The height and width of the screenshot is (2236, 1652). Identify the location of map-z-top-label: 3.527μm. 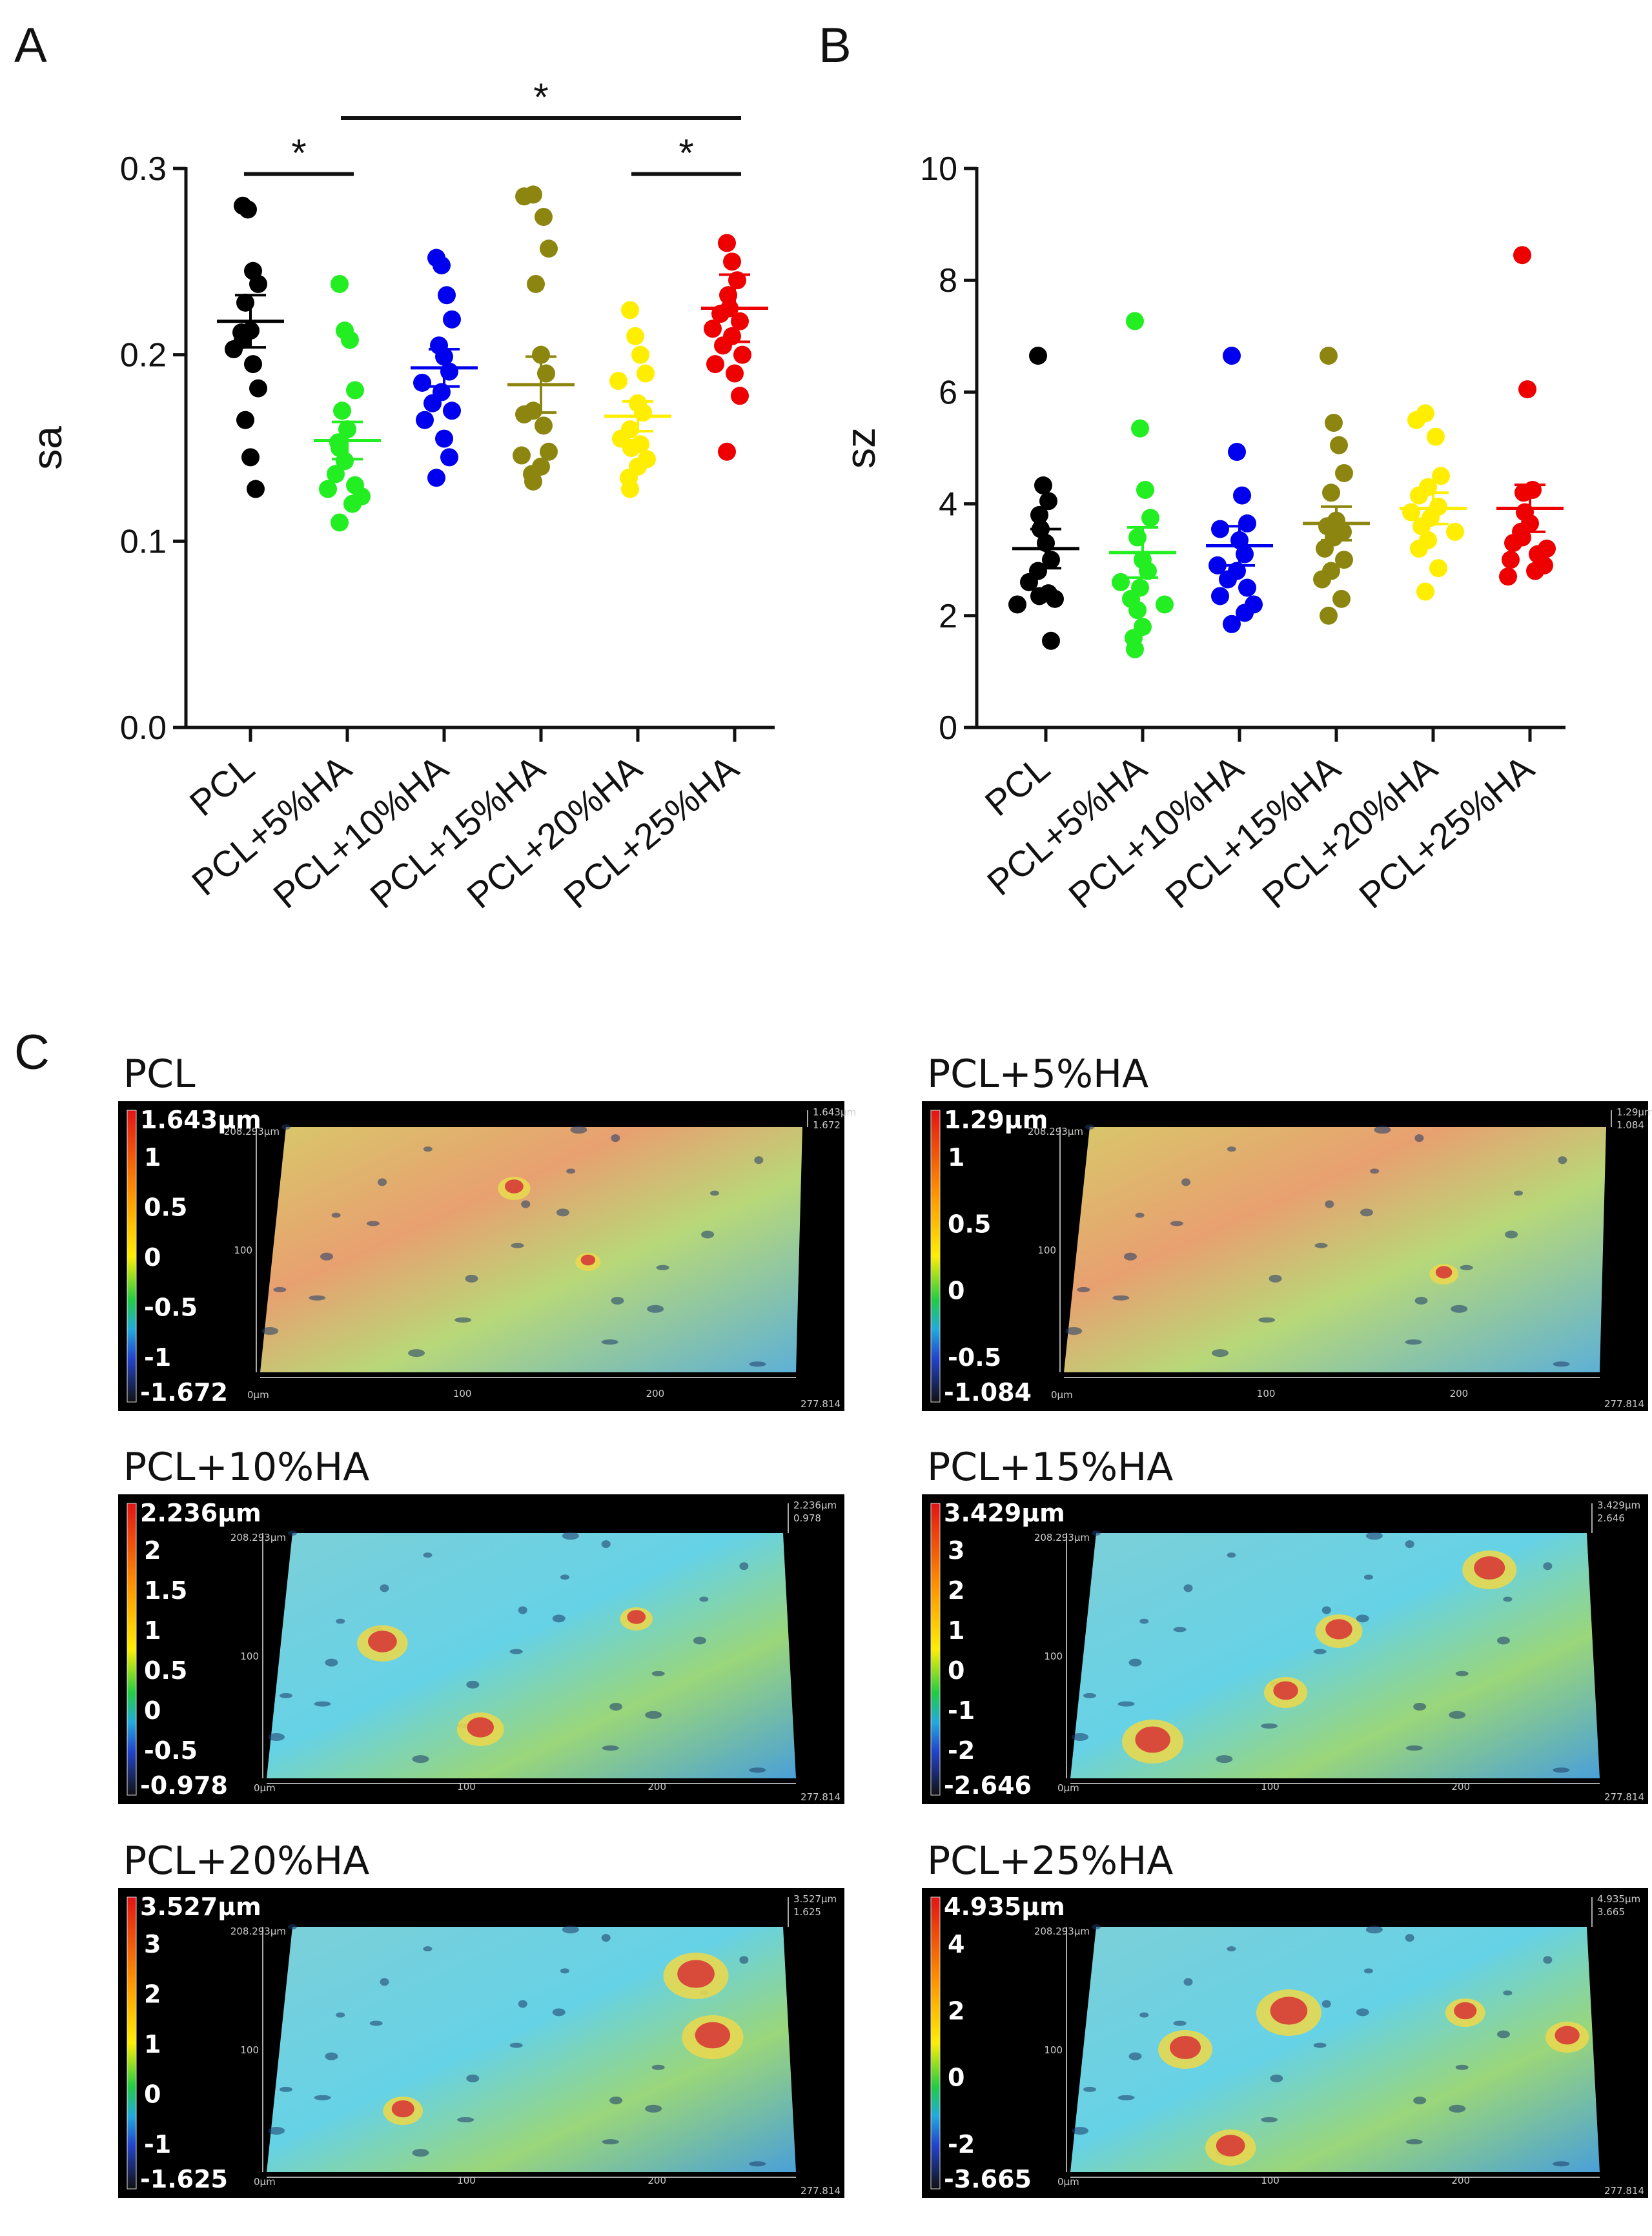
(815, 1899).